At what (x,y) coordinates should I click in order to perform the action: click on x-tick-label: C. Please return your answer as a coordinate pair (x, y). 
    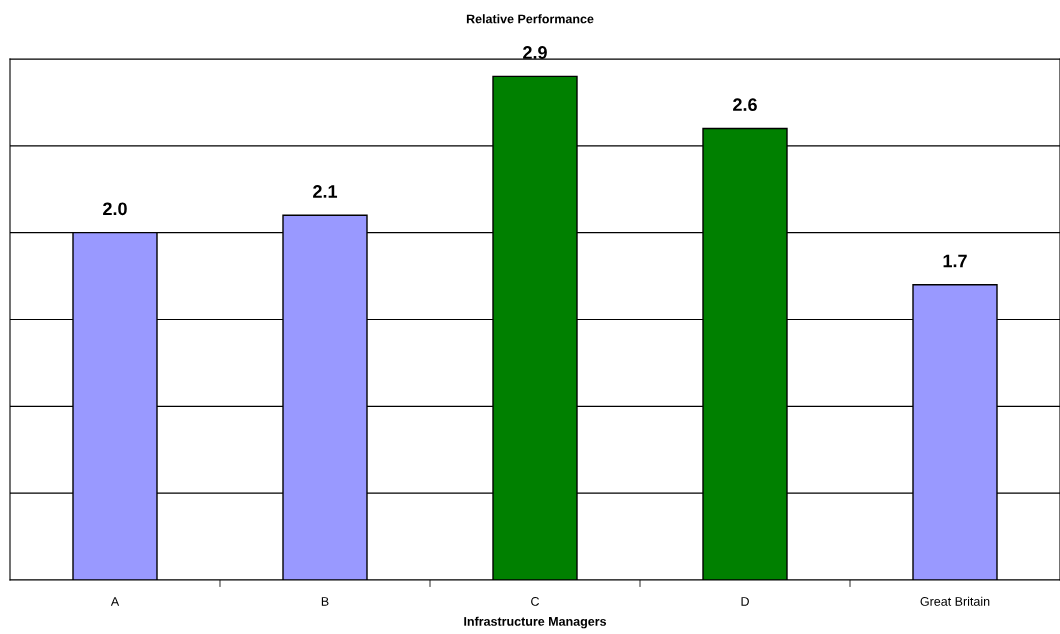
    Looking at the image, I should click on (535, 601).